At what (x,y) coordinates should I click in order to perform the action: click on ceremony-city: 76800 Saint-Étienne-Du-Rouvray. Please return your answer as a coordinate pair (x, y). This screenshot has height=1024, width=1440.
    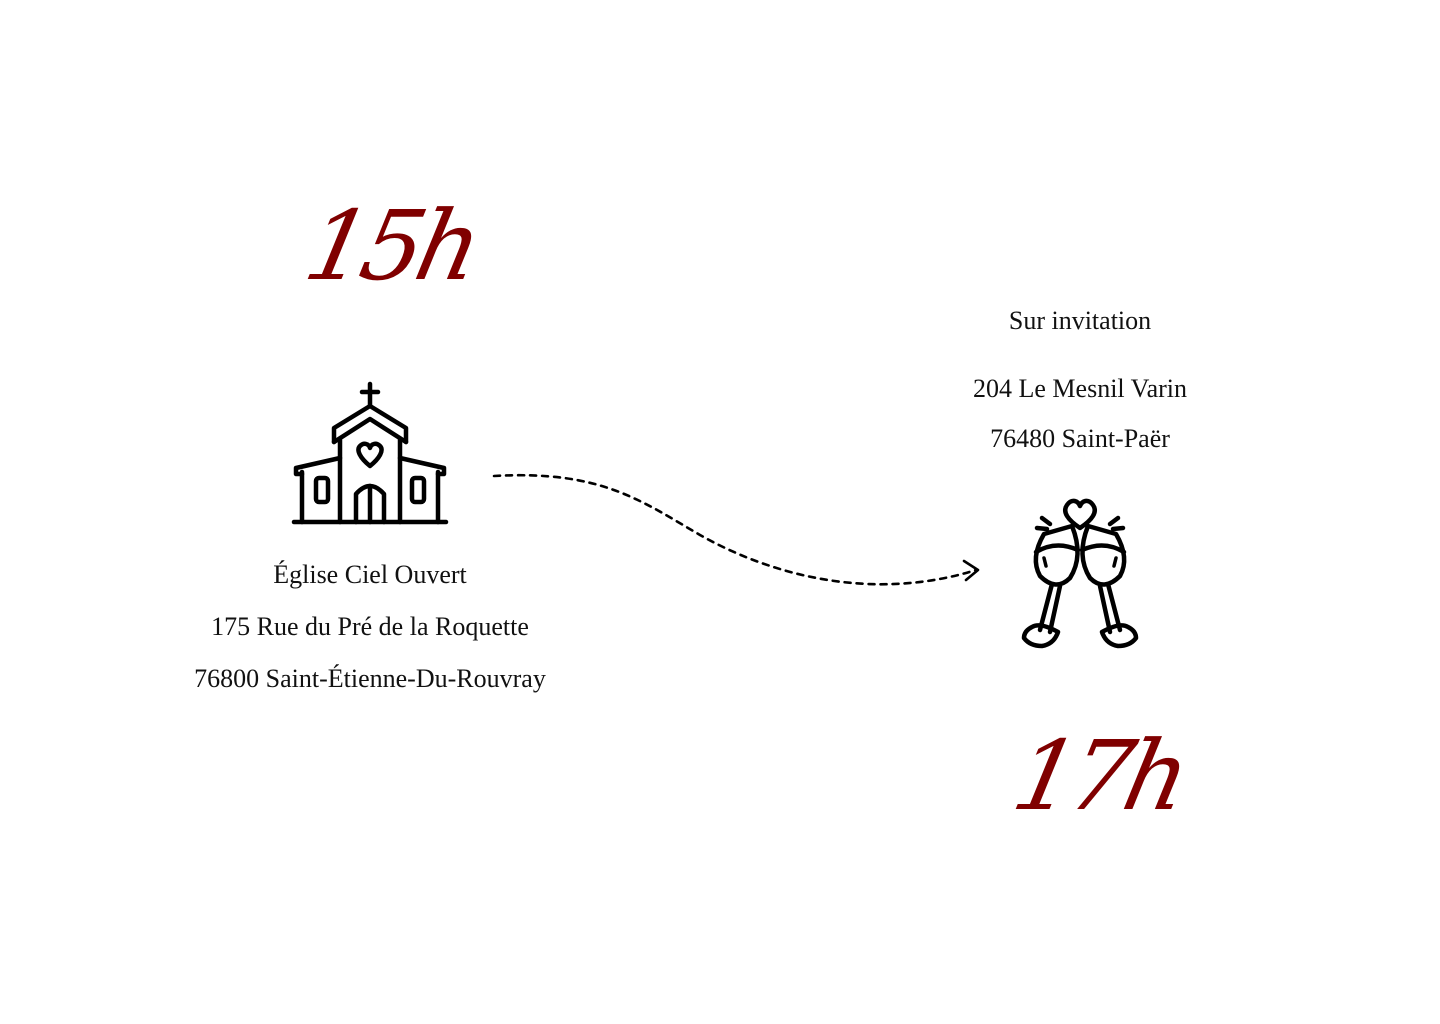
    Looking at the image, I should click on (370, 678).